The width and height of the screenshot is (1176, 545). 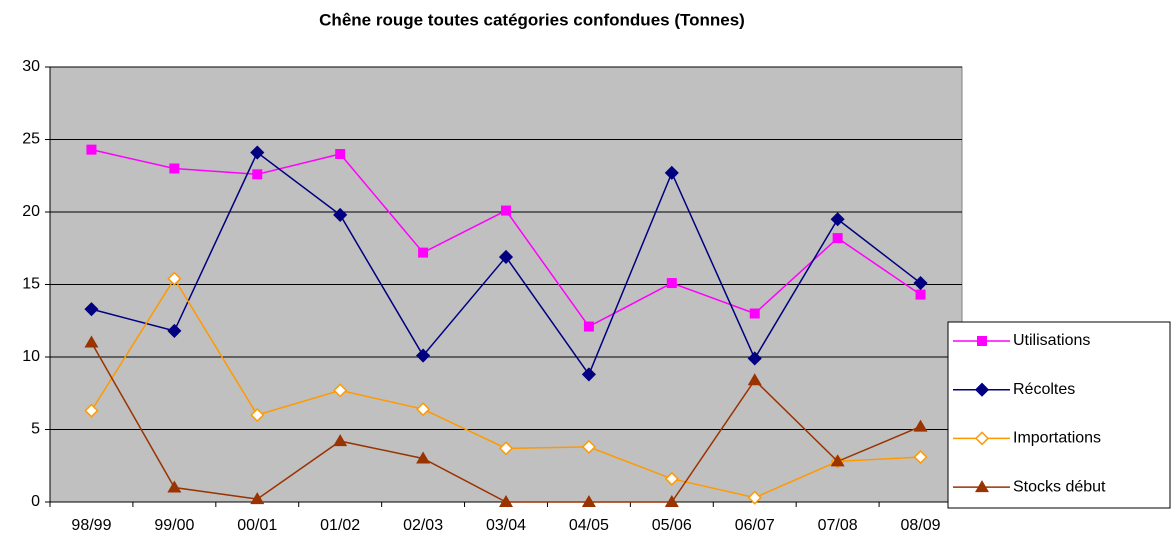 What do you see at coordinates (589, 525) in the screenshot?
I see `x-tick-label: 04/05` at bounding box center [589, 525].